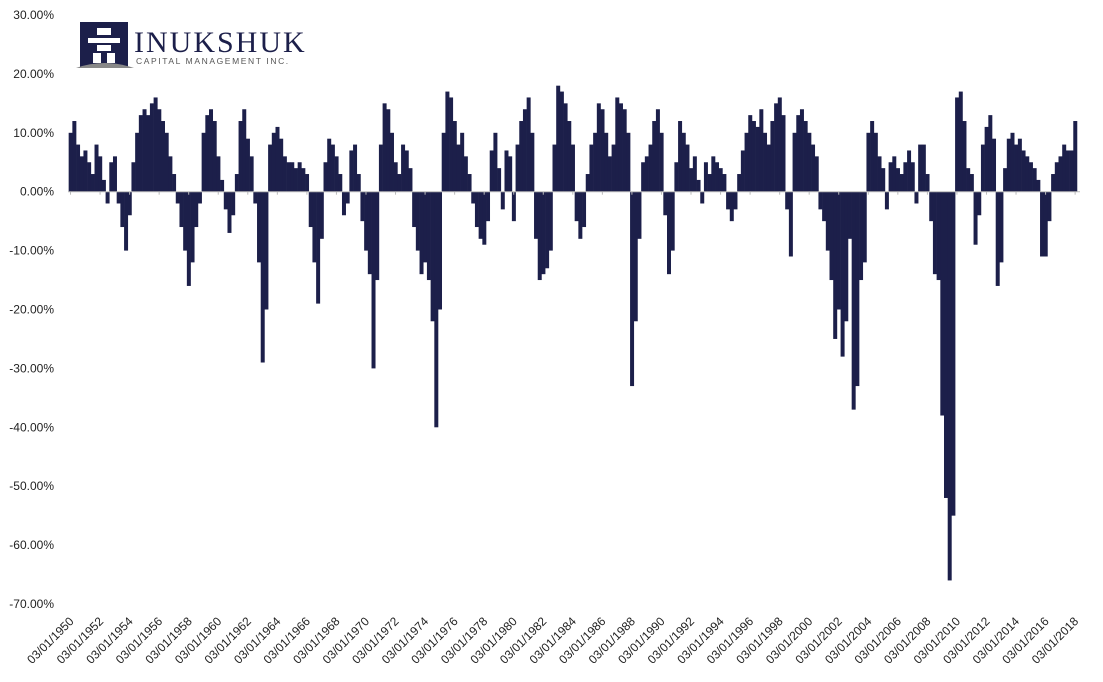 The height and width of the screenshot is (682, 1103). Describe the element at coordinates (105, 65) in the screenshot. I see `logo-ground` at that location.